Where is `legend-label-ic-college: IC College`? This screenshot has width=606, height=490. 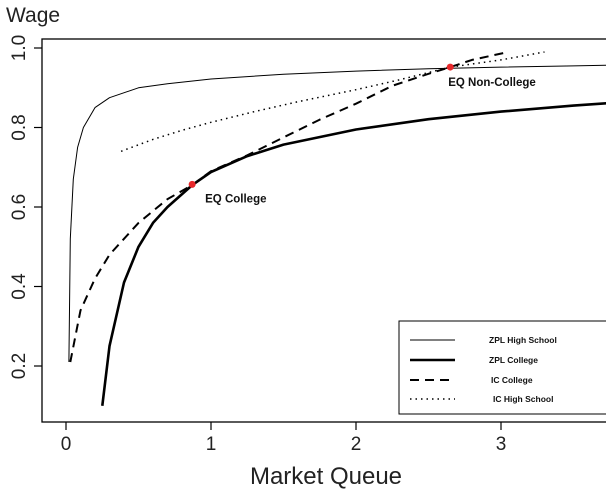
legend-label-ic-college: IC College is located at coordinates (512, 380).